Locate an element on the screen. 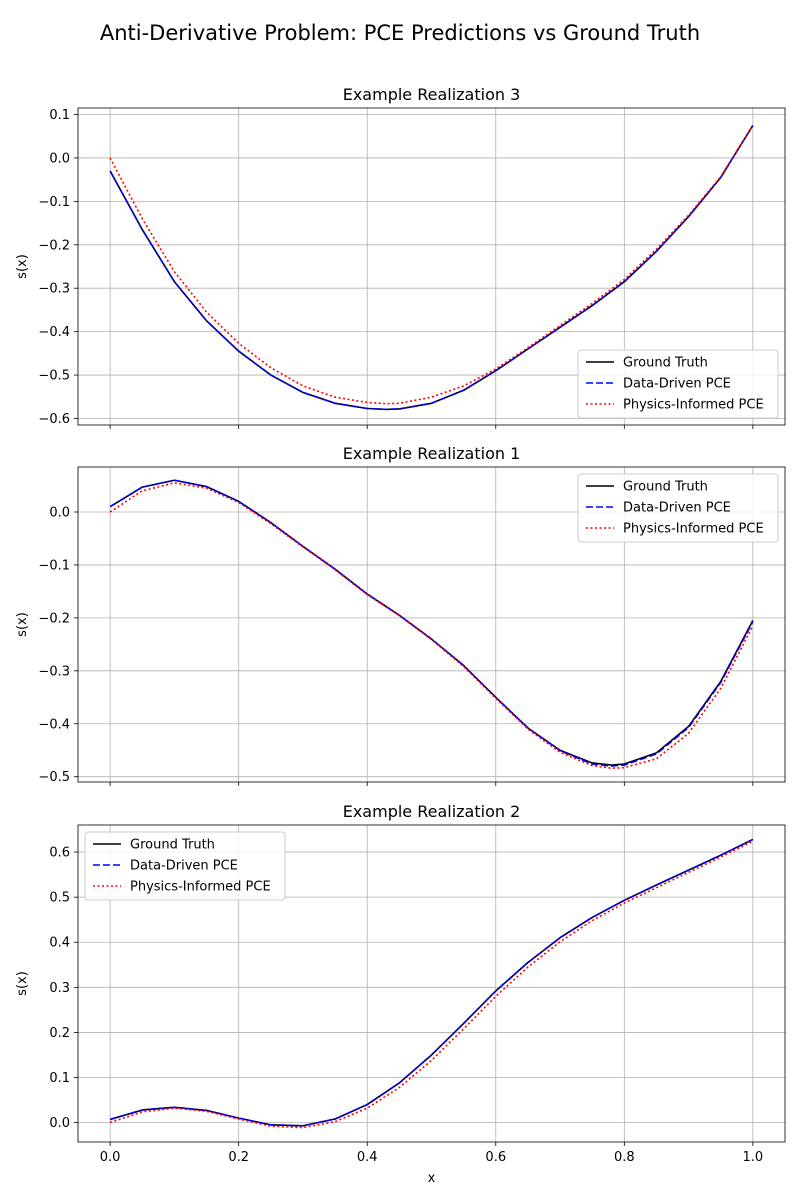  y-tick-label: 0.5 is located at coordinates (59, 898).